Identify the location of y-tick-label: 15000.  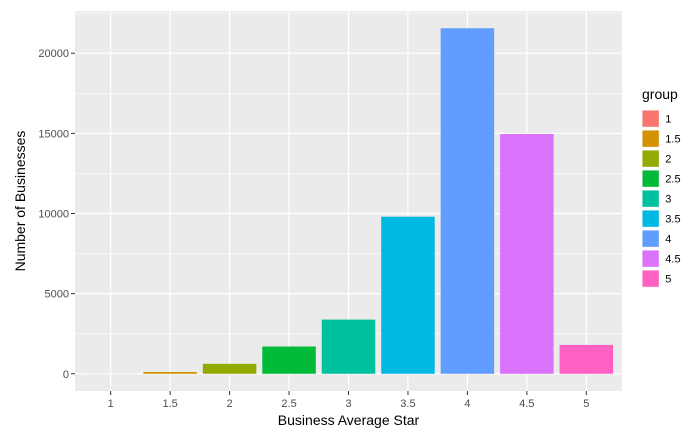
(53, 134).